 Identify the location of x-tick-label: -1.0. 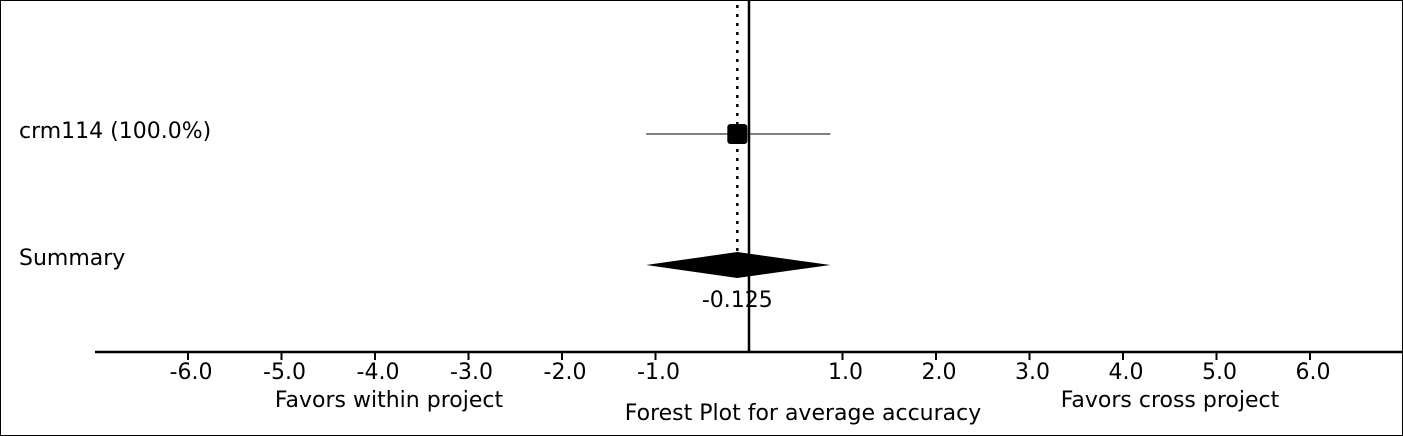
(658, 372).